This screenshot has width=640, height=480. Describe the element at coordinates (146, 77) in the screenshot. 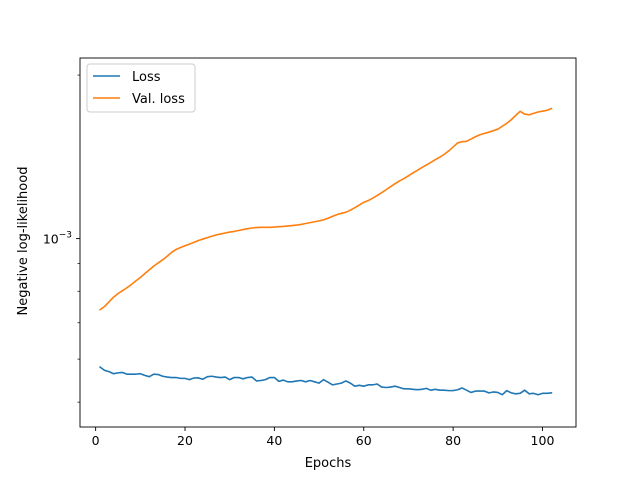

I see `legend-label-loss: Loss` at that location.